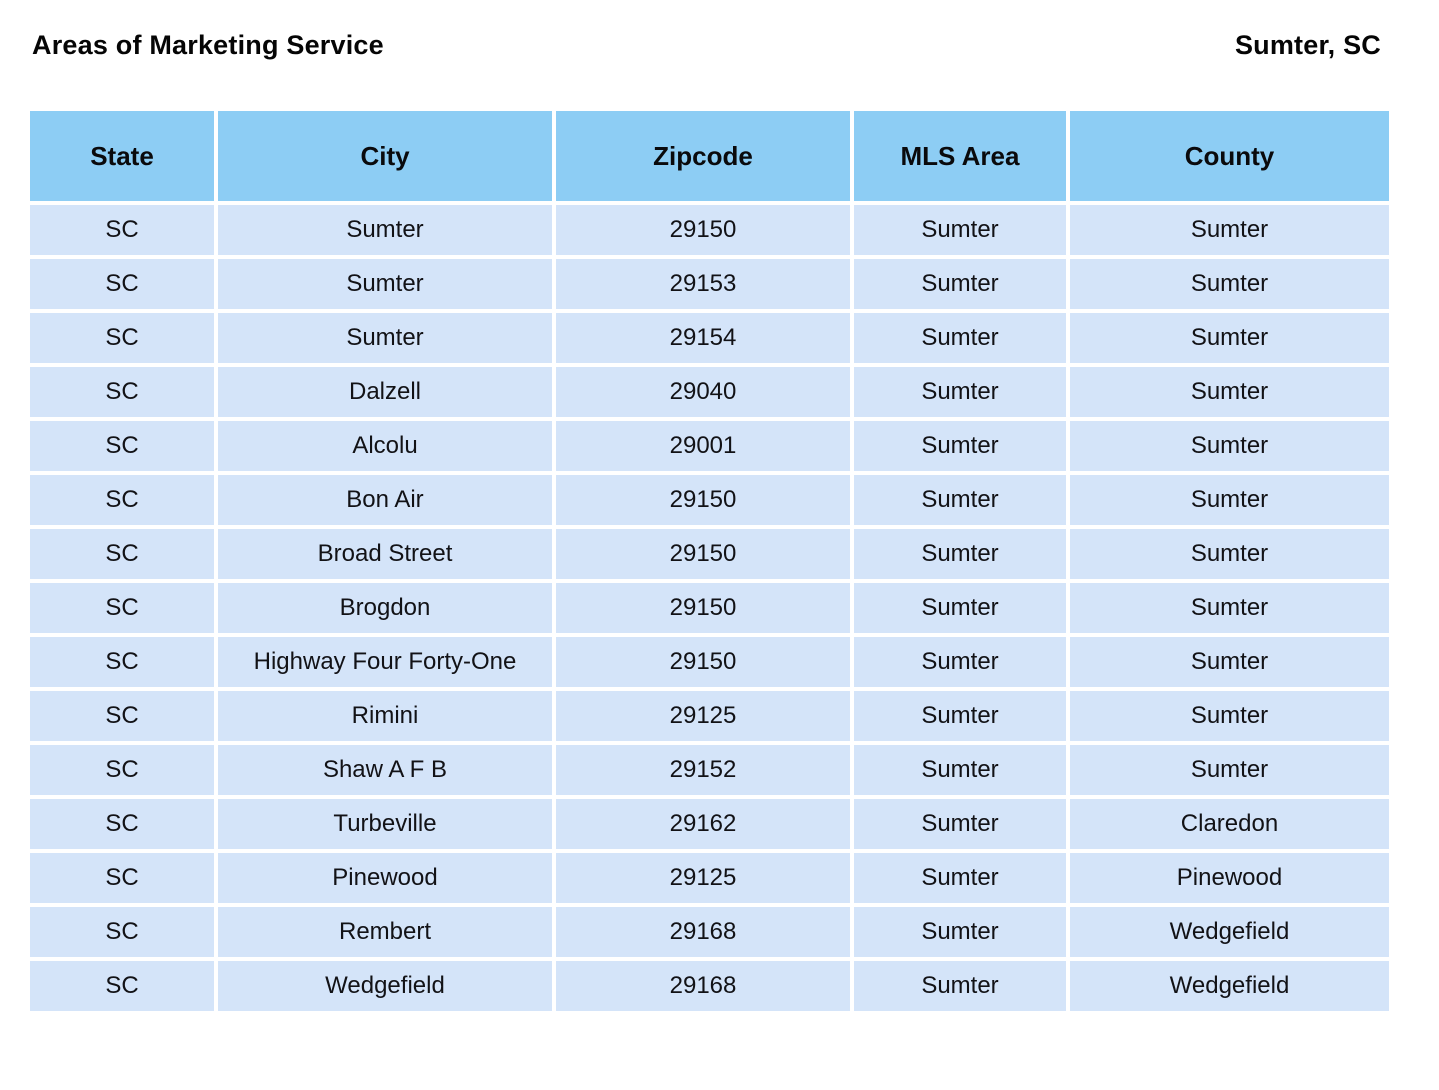 This screenshot has width=1439, height=1090. I want to click on table-cell: Alcolu, so click(385, 446).